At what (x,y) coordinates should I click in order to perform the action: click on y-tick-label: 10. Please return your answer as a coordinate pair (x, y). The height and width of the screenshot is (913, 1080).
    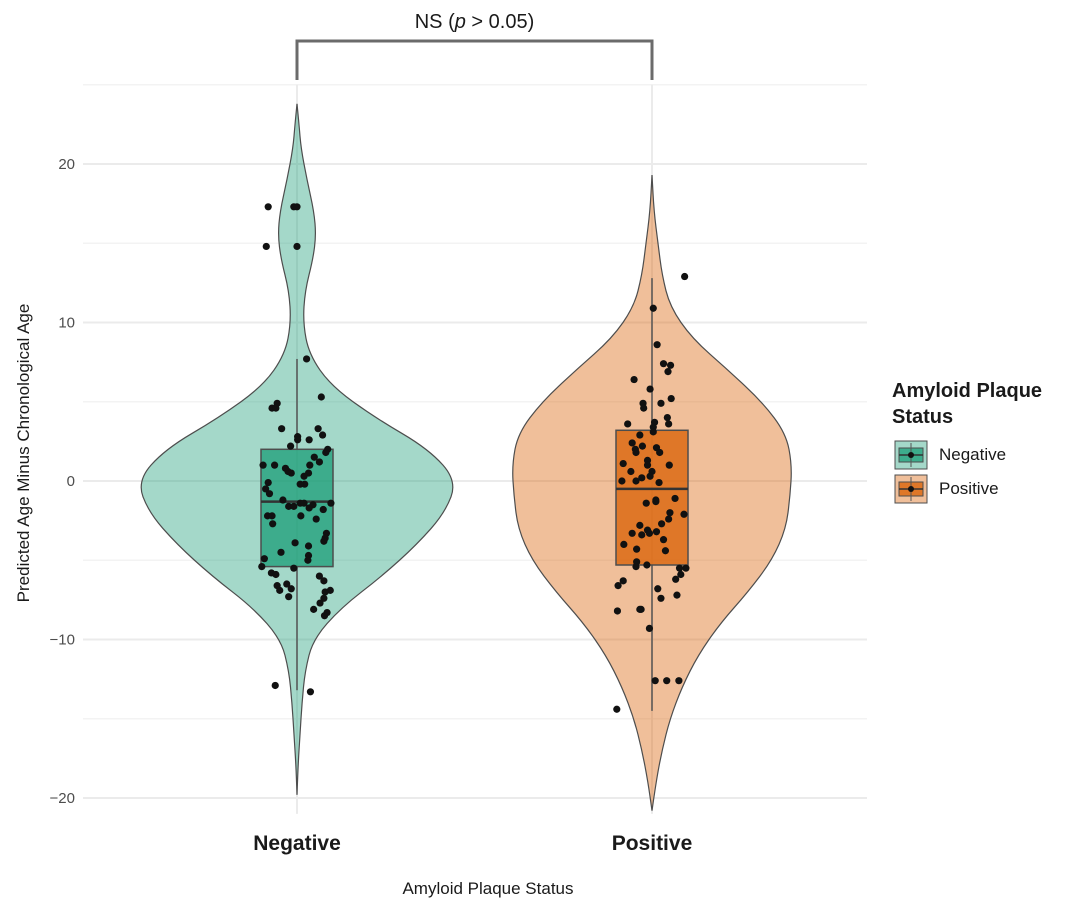
    Looking at the image, I should click on (66, 323).